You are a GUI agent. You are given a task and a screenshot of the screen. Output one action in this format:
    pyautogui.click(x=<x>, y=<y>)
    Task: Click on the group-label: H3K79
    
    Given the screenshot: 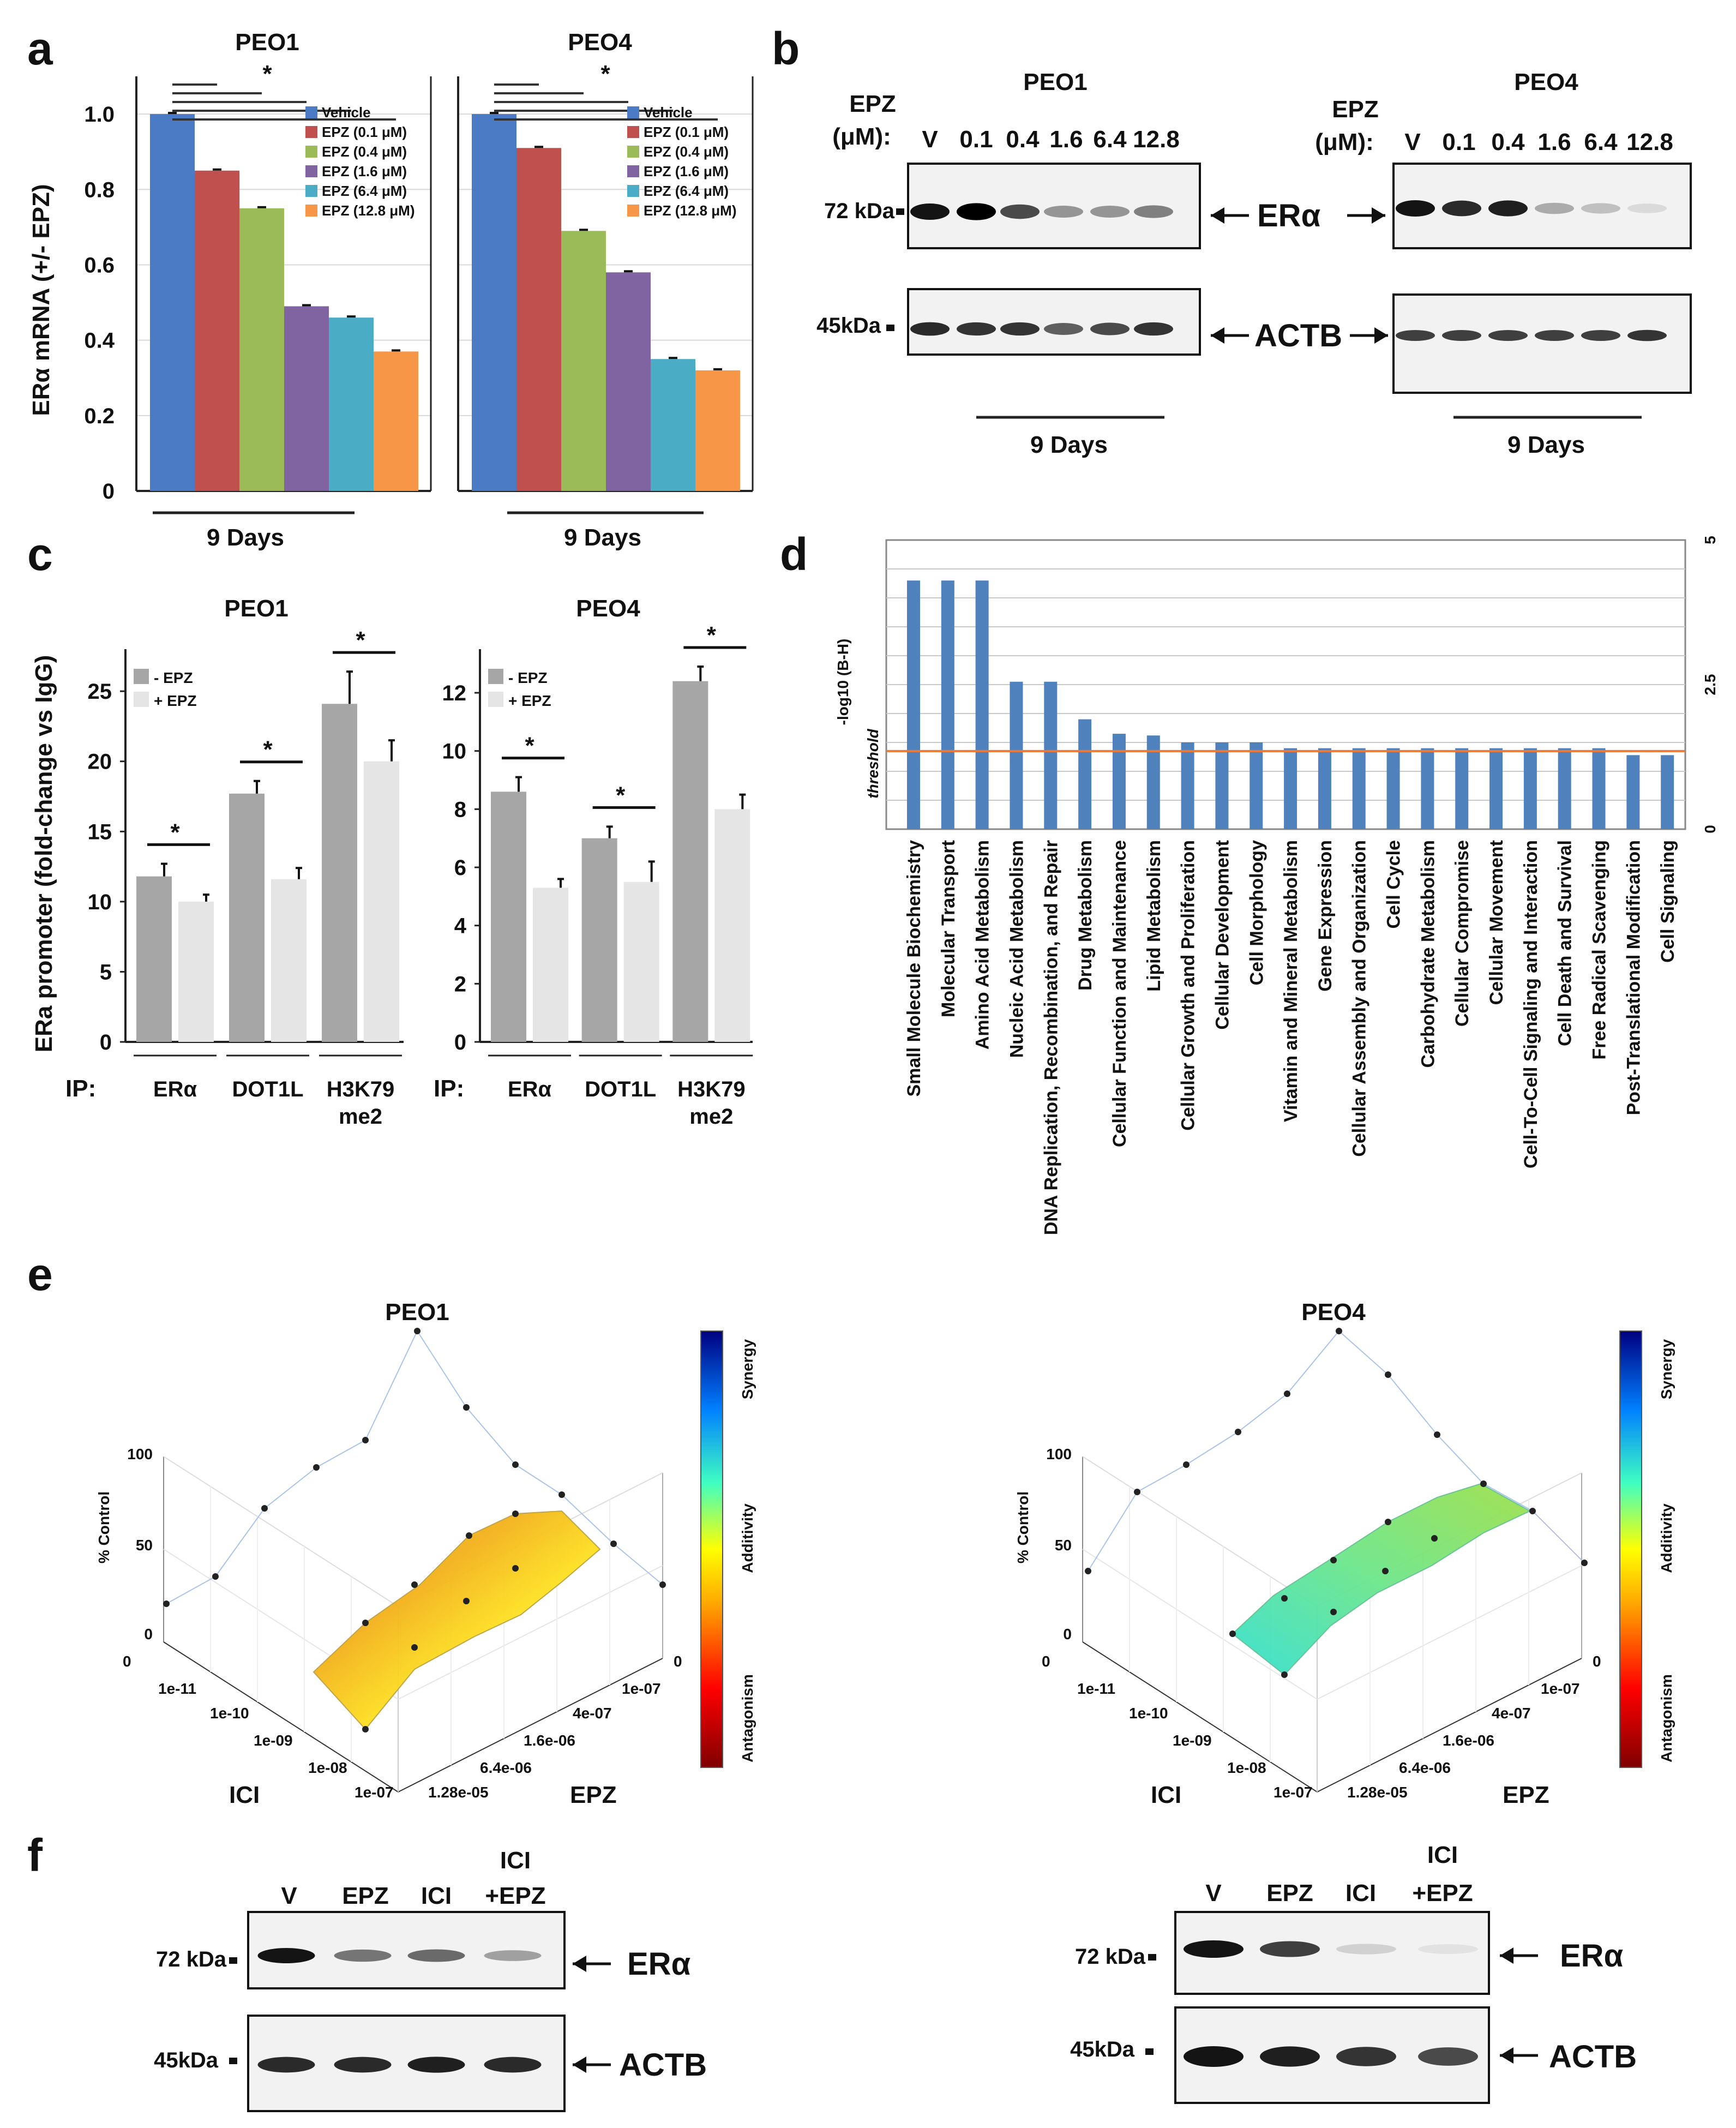 What is the action you would take?
    pyautogui.click(x=711, y=1089)
    